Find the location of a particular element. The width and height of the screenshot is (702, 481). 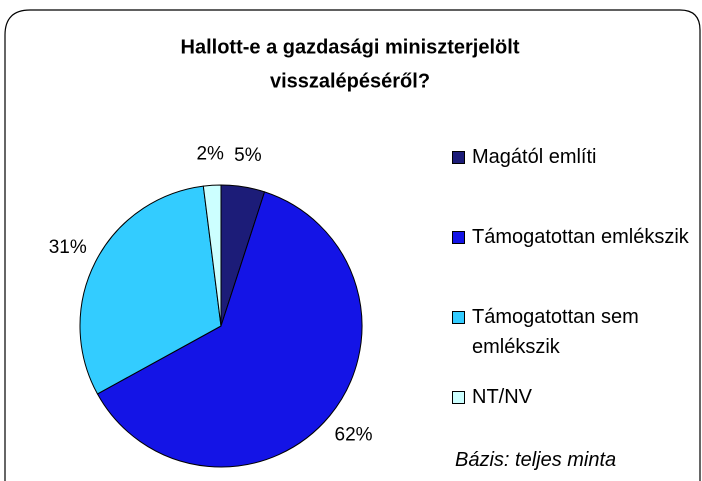

legend-label: NT/NV is located at coordinates (502, 397).